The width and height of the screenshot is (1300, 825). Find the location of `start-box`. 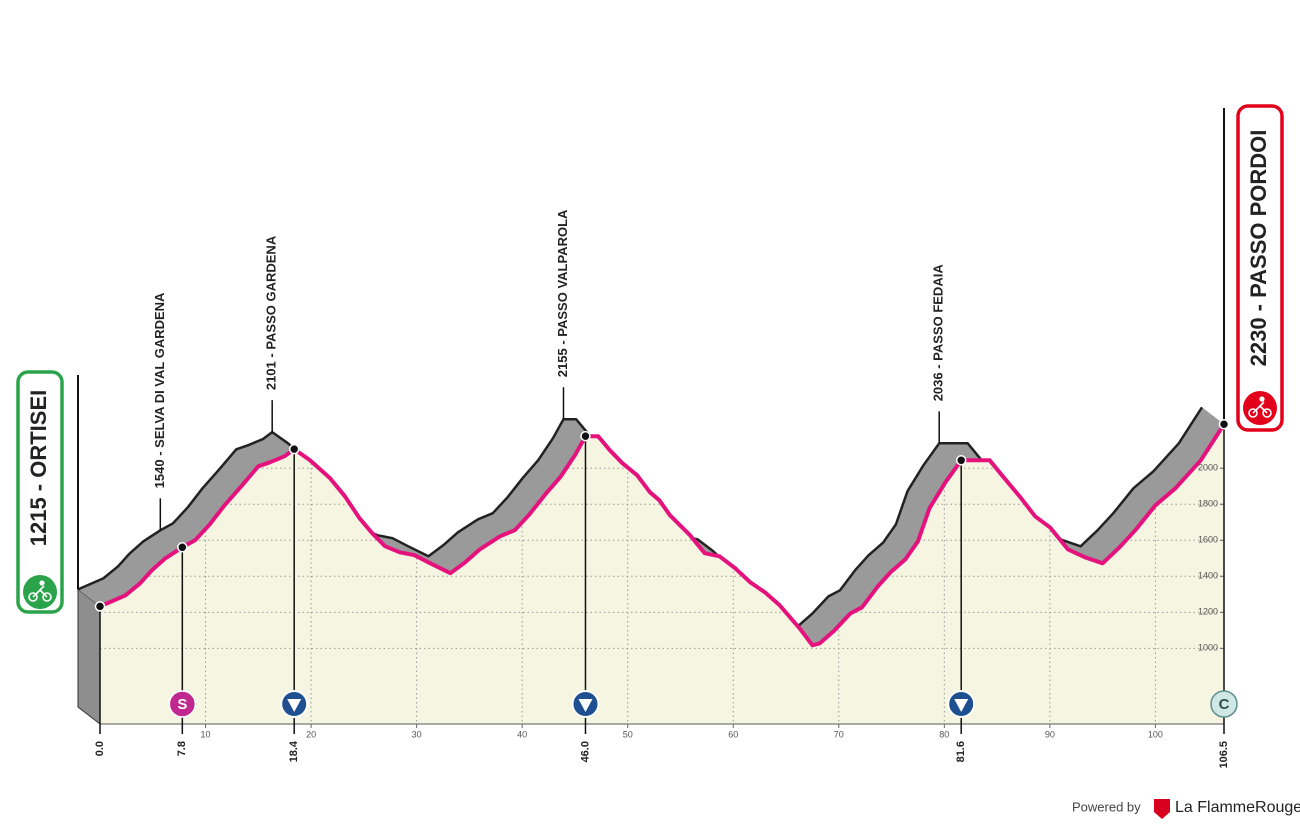

start-box is located at coordinates (40, 492).